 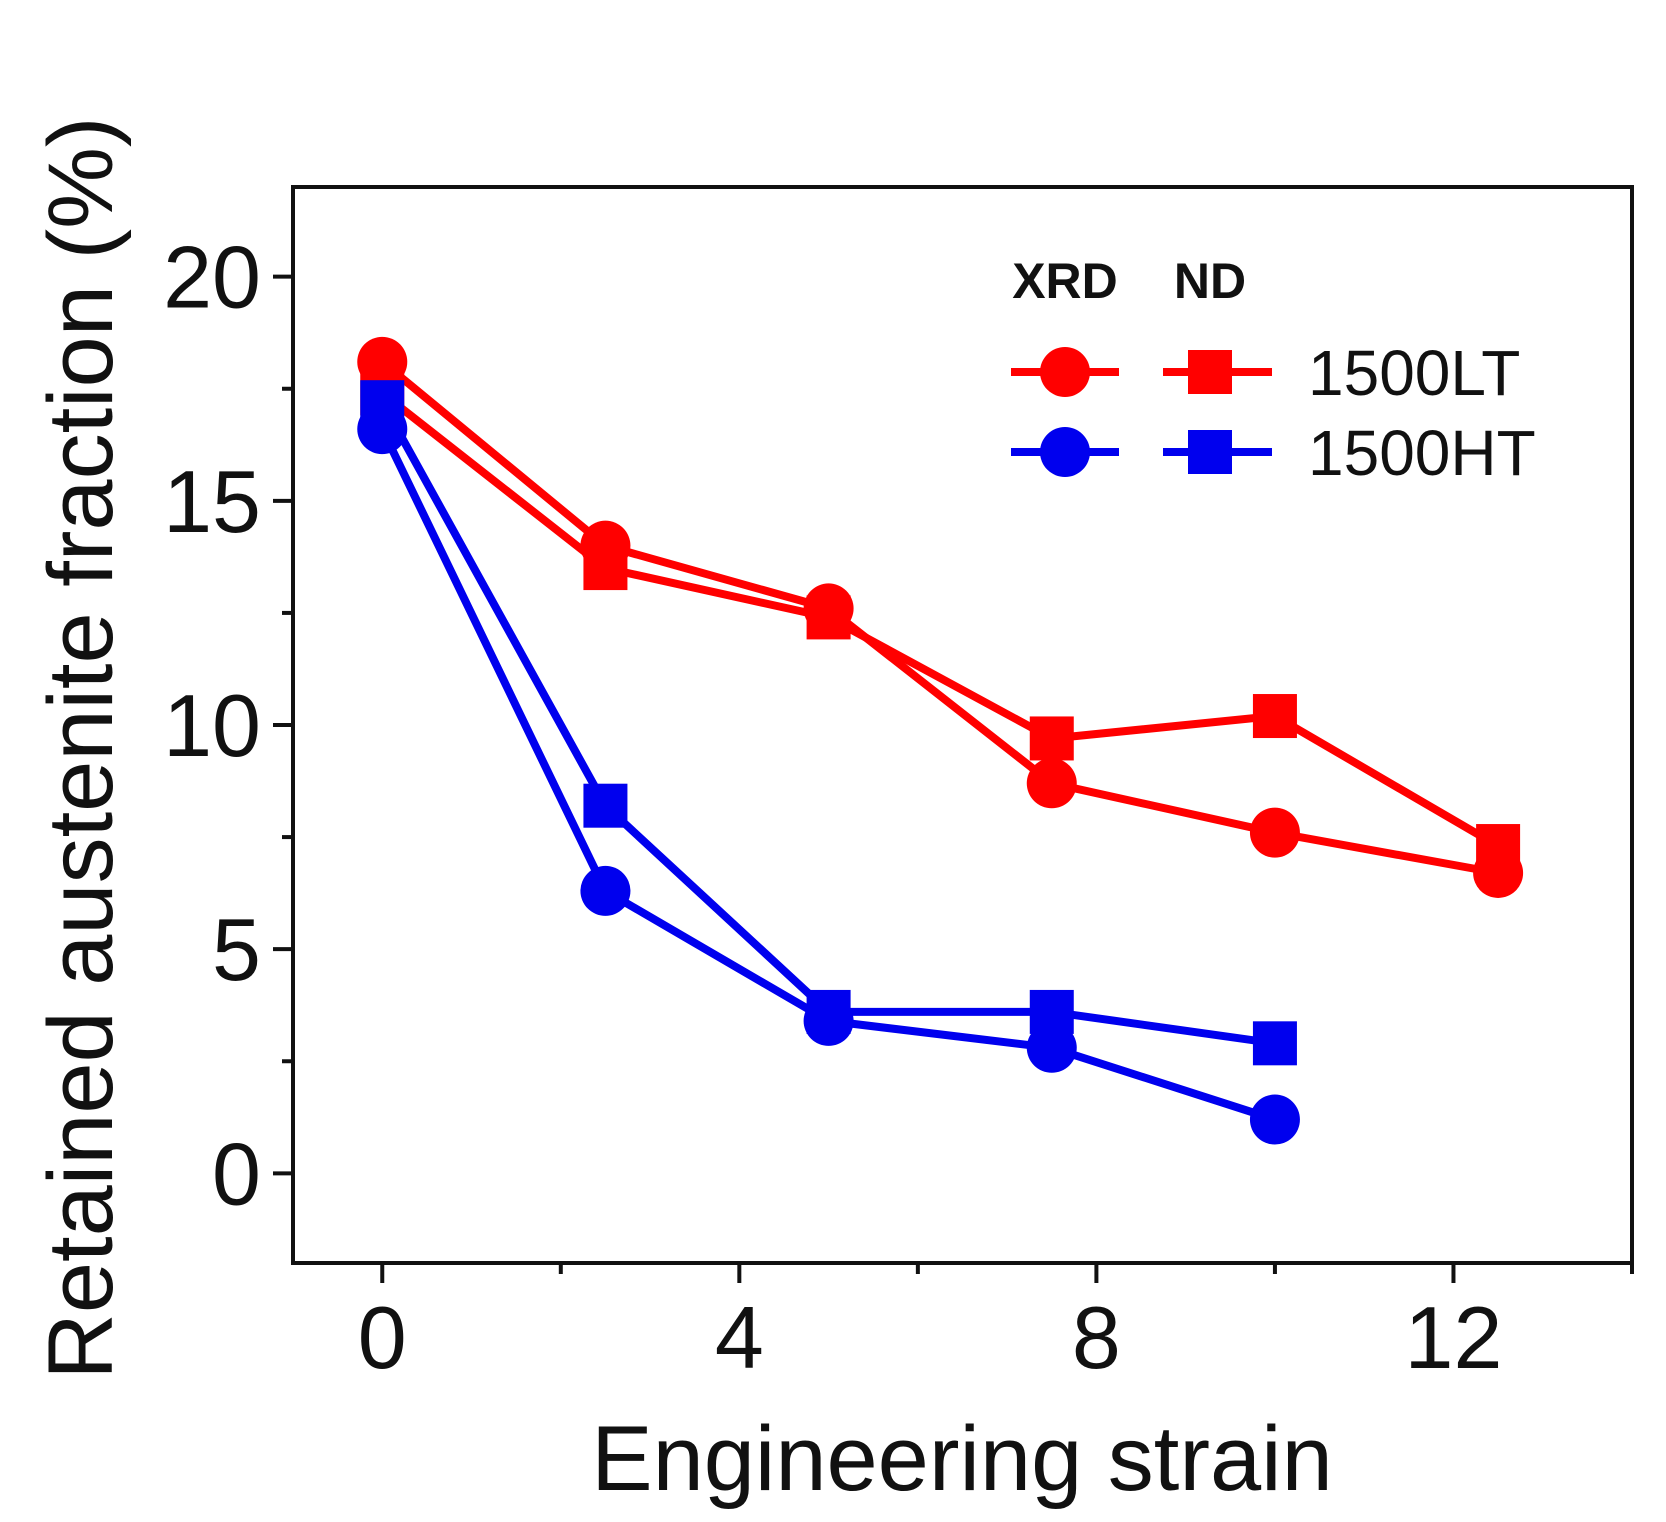 What do you see at coordinates (1210, 281) in the screenshot?
I see `legend-header-nd: ND` at bounding box center [1210, 281].